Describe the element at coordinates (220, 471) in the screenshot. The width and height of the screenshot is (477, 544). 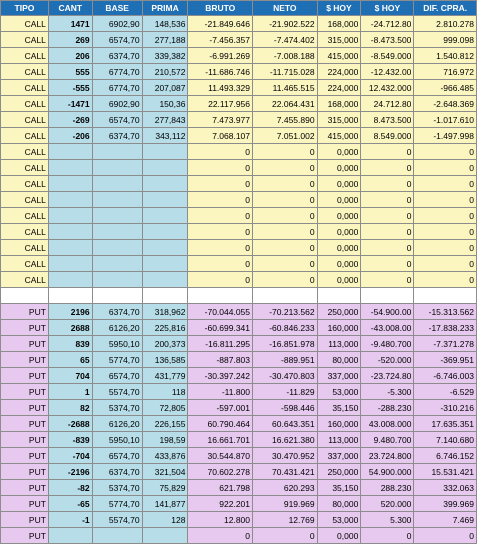
I see `cell-bruto: 70.602.278` at that location.